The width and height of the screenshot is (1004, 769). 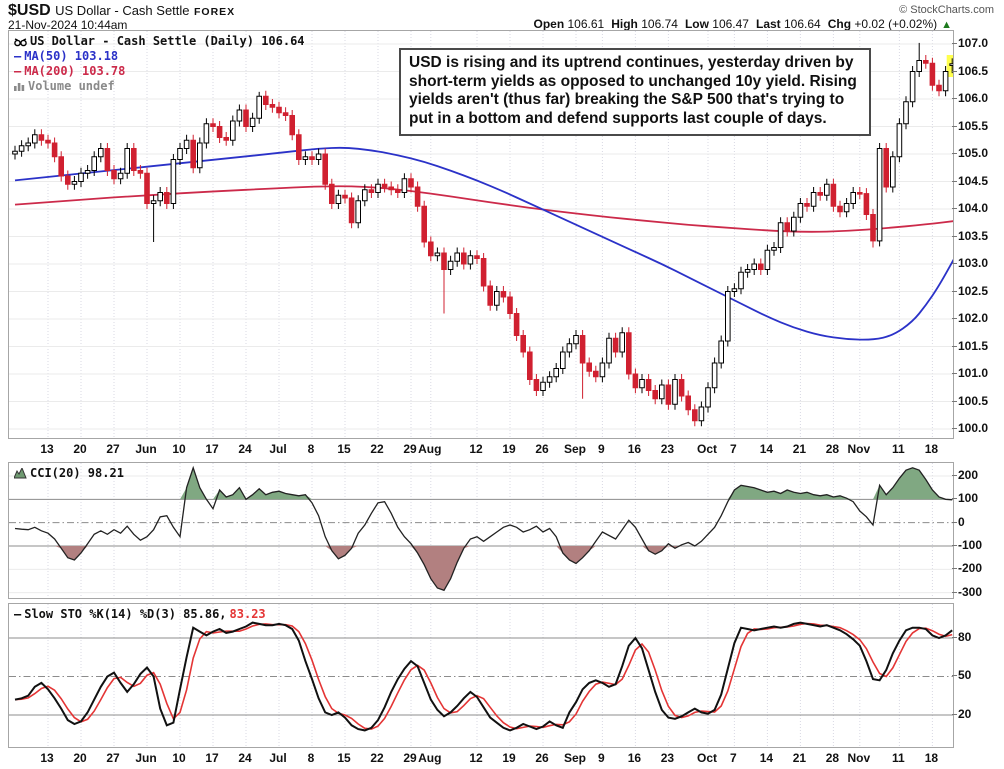 I want to click on y-tick-label: 106.0, so click(x=973, y=98).